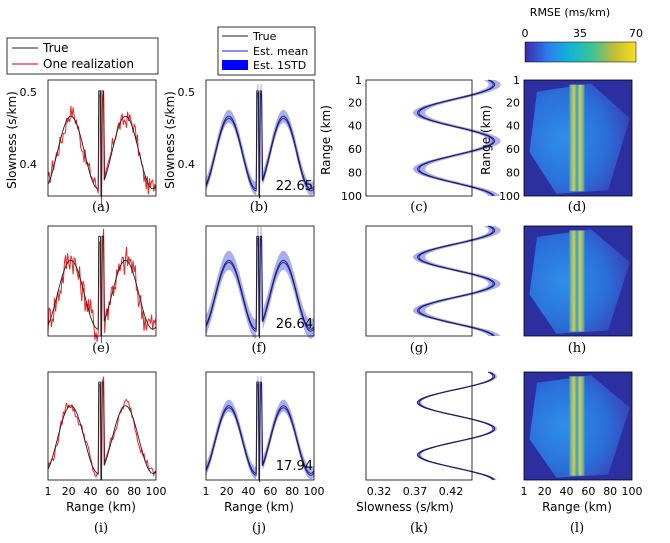  I want to click on true-line-r1-c2, so click(260, 143).